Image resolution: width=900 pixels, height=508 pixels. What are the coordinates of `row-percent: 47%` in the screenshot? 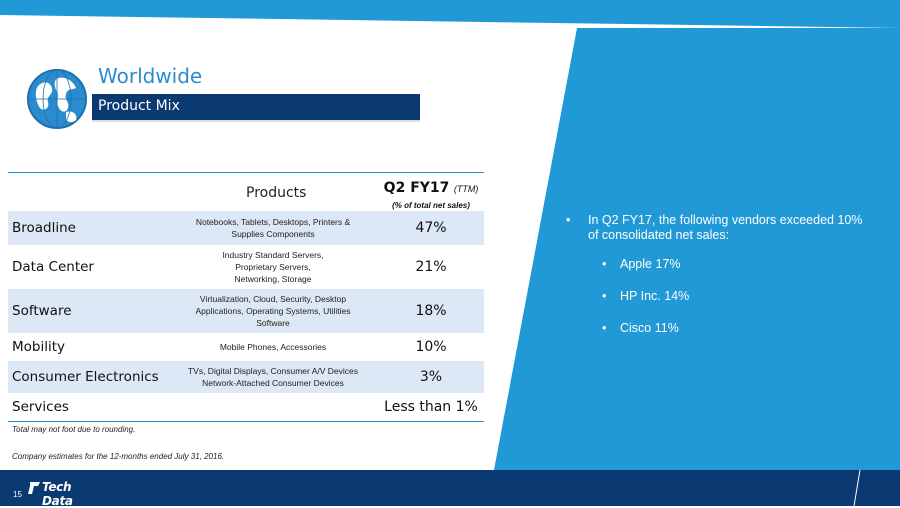 It's located at (431, 228).